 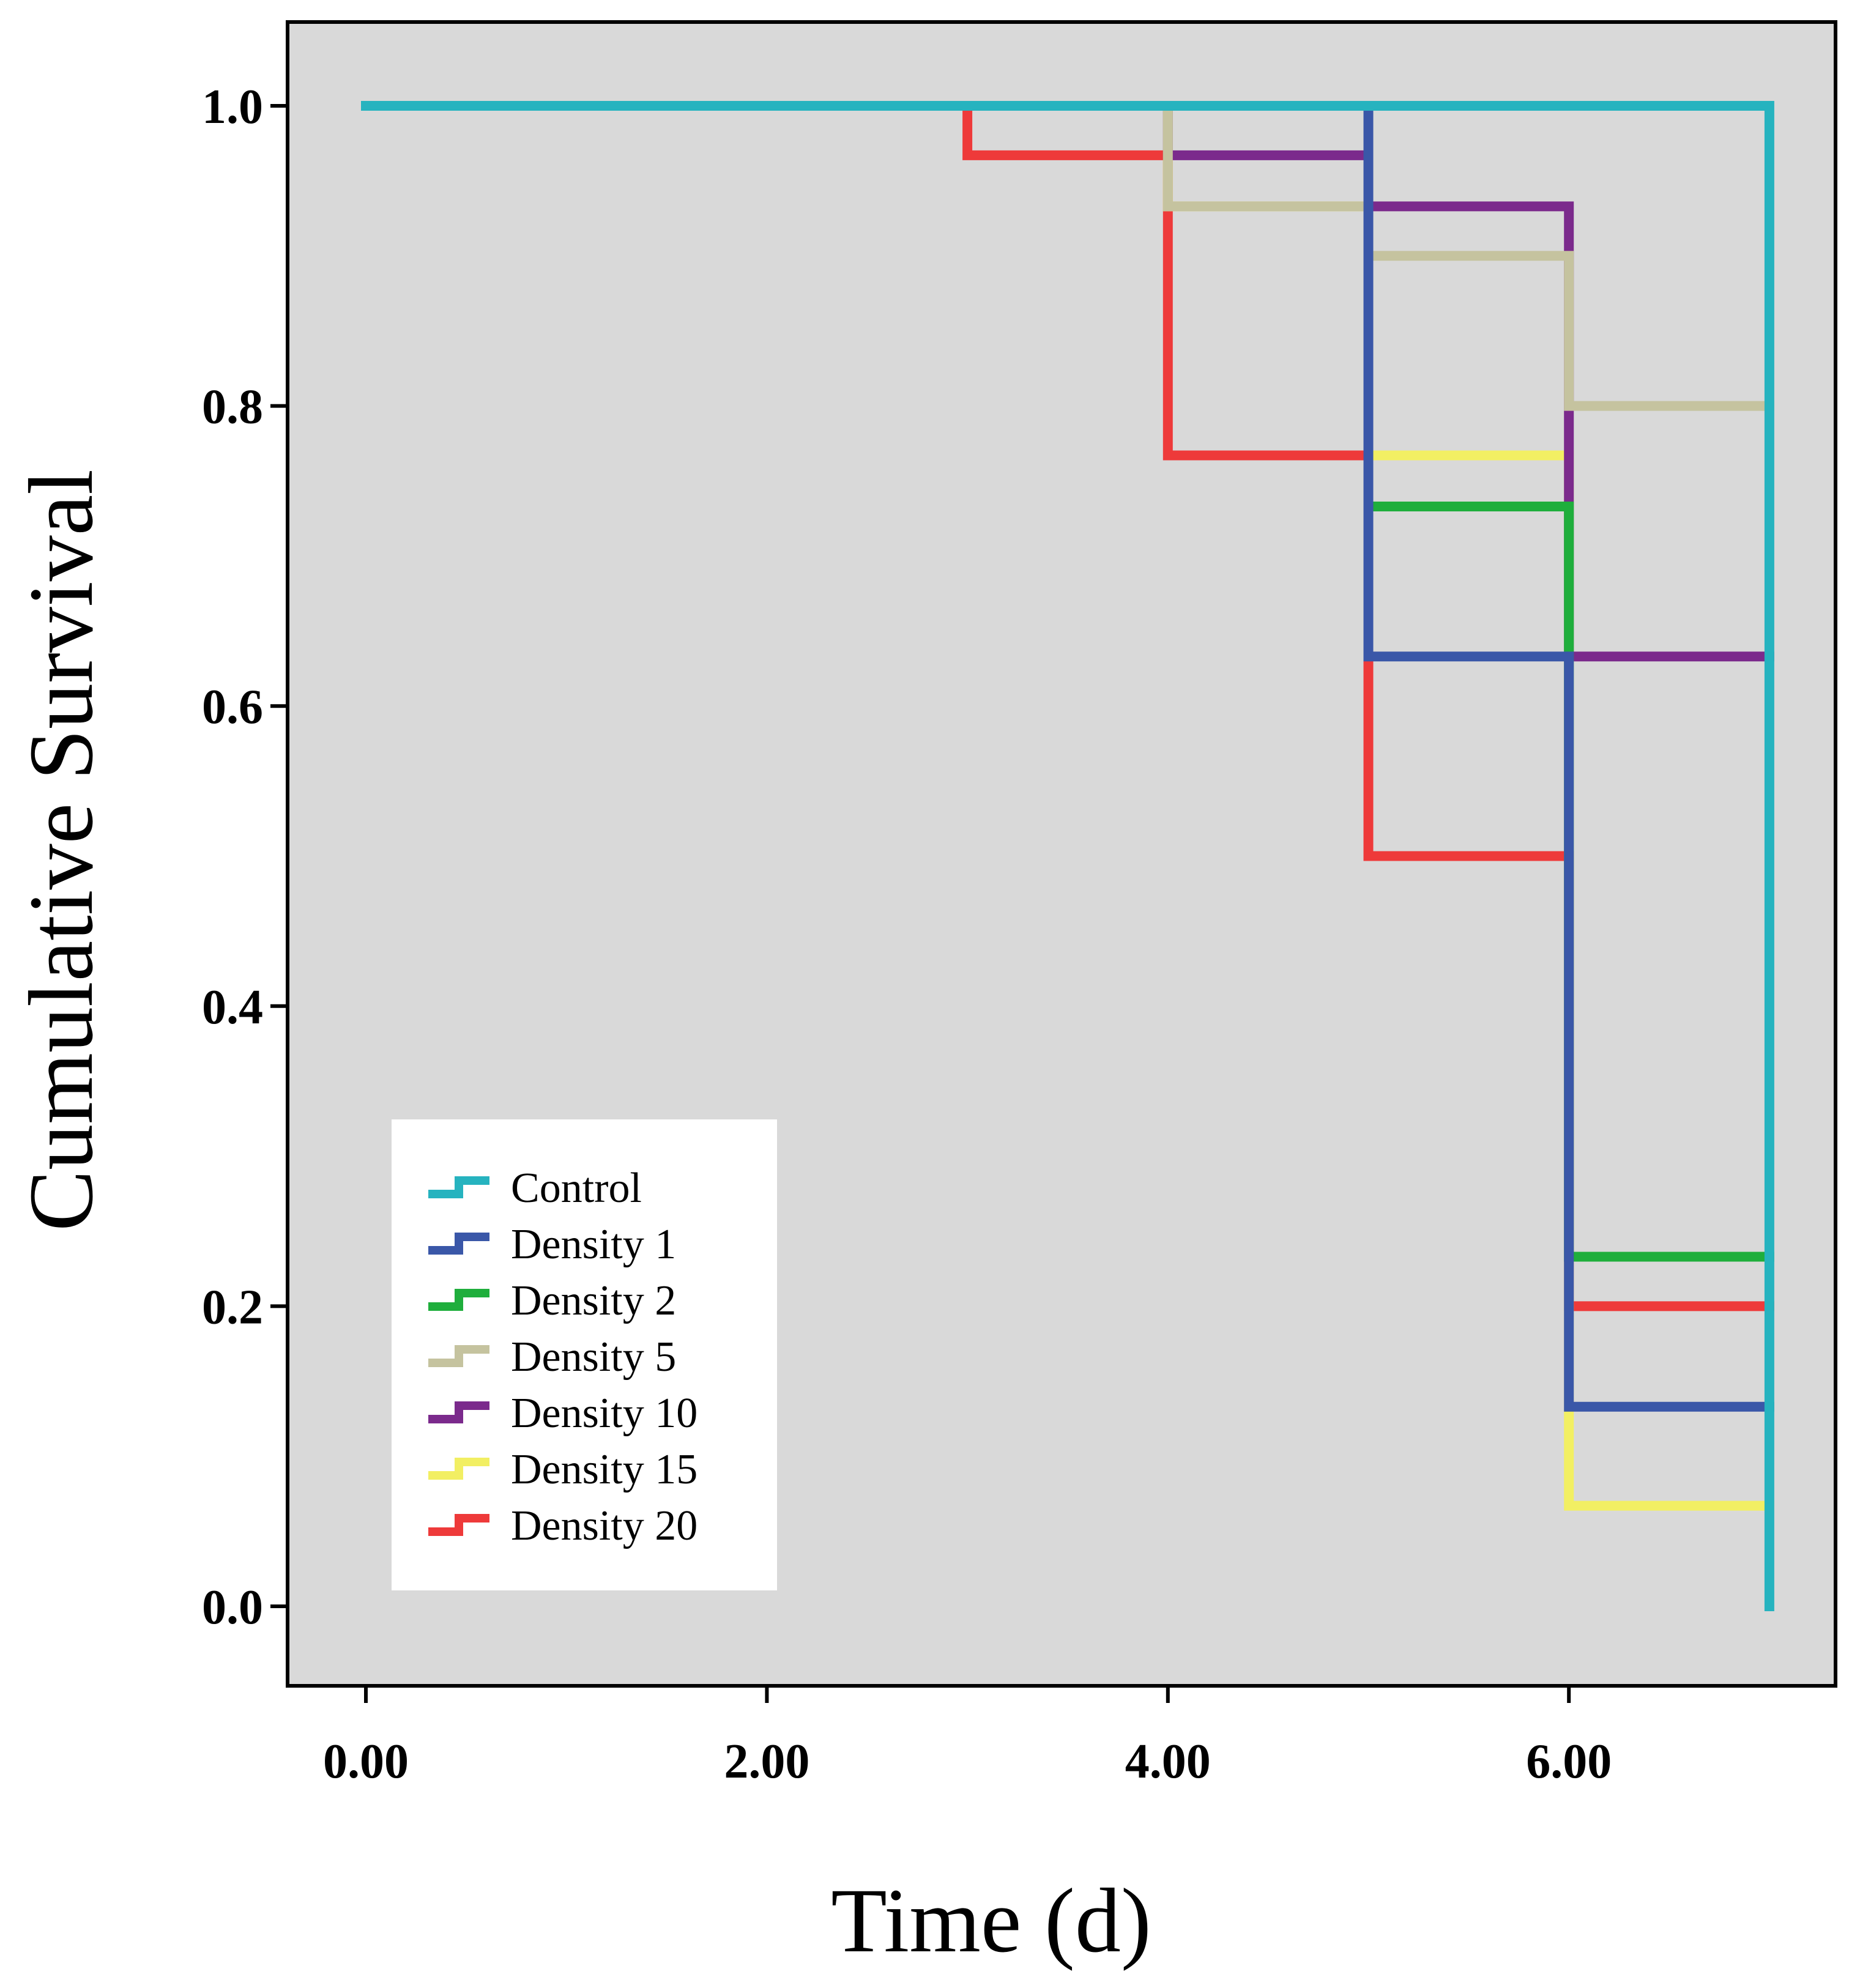 I want to click on legend-item: Density 15, so click(x=563, y=1469).